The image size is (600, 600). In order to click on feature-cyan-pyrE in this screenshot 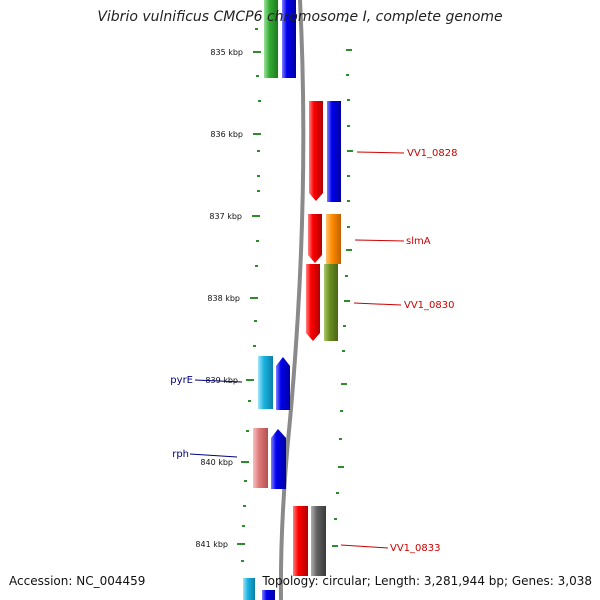, I will do `click(265, 382)`.